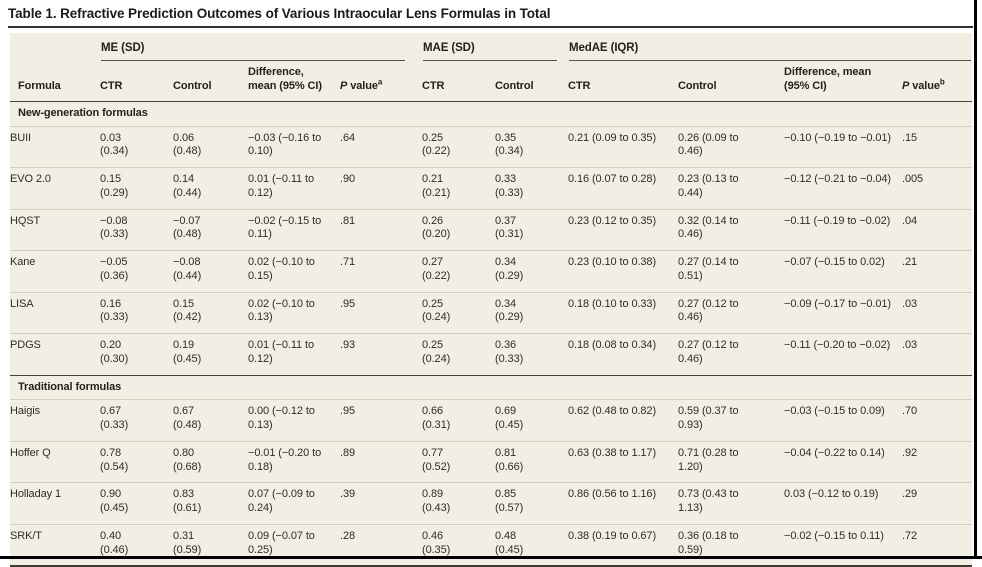  Describe the element at coordinates (436, 459) in the screenshot. I see `value-cell: 0.77 (0.52)` at that location.